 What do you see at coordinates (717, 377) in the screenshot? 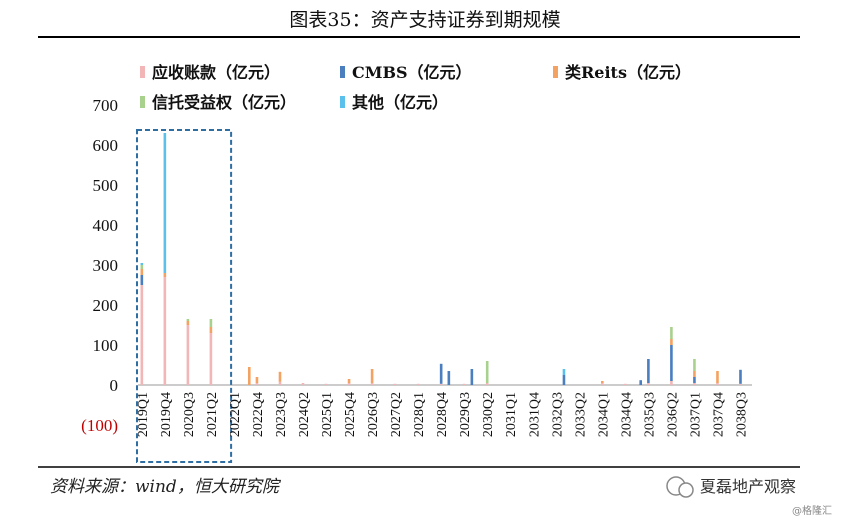
I see `bar-2037Q4-s2` at bounding box center [717, 377].